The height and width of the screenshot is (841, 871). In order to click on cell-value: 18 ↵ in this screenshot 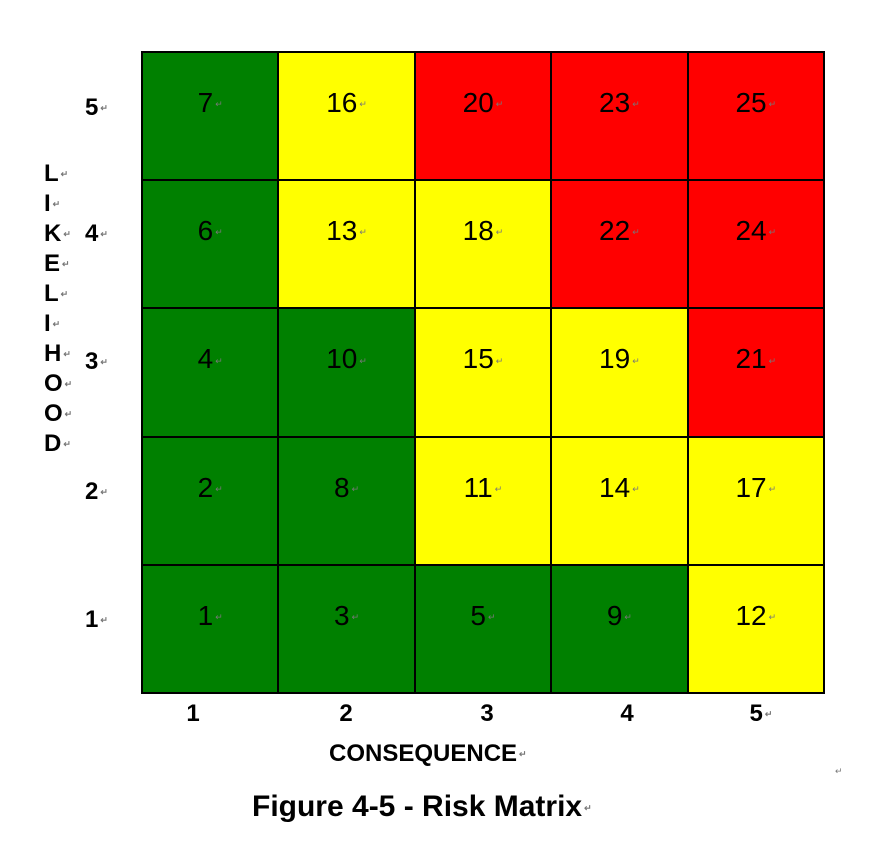, I will do `click(483, 231)`.